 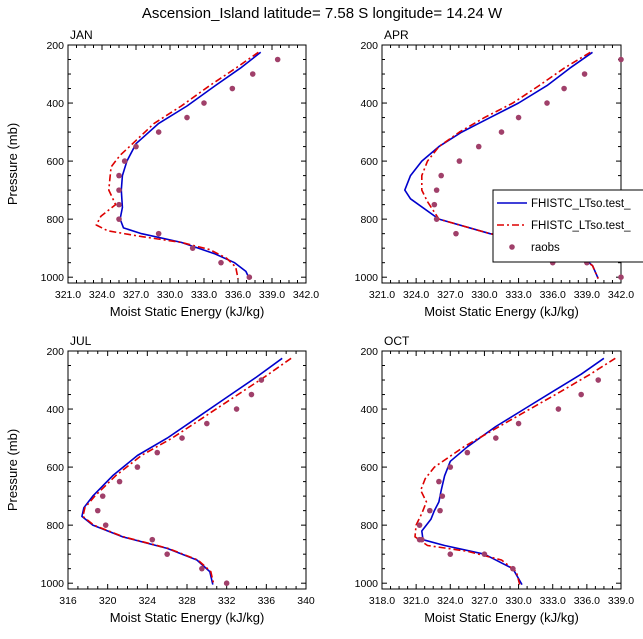 What do you see at coordinates (55, 526) in the screenshot?
I see `y-tick-label: 800` at bounding box center [55, 526].